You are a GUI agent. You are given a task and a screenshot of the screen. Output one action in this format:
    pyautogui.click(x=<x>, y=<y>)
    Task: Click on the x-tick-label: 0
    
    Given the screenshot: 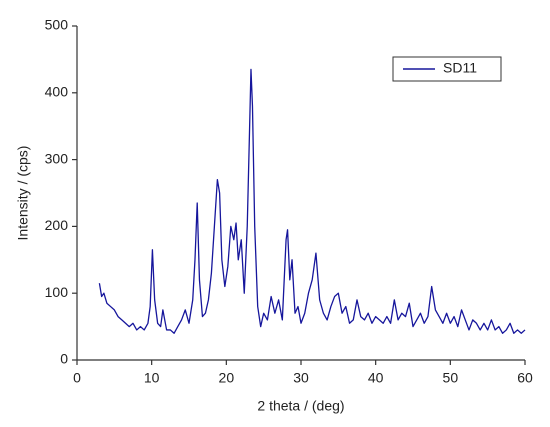 What is the action you would take?
    pyautogui.click(x=77, y=378)
    